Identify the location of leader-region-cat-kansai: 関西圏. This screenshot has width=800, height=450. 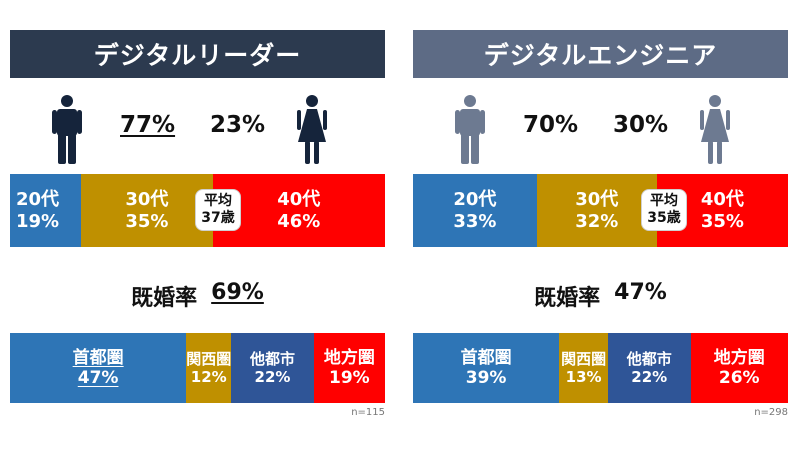
(209, 359).